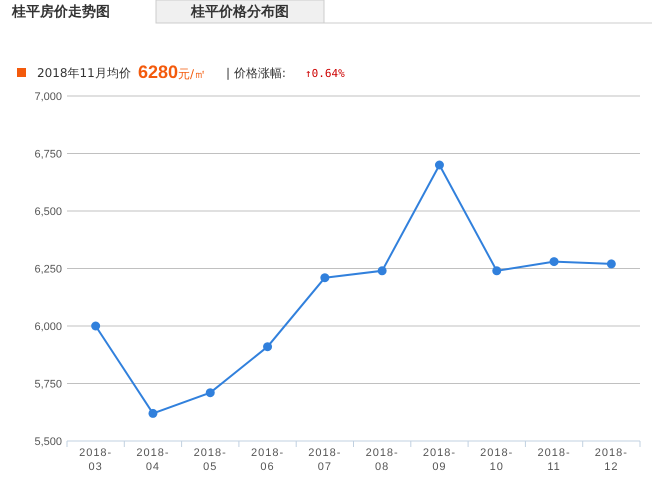  Describe the element at coordinates (48, 384) in the screenshot. I see `y-tick-label: 5,750` at that location.